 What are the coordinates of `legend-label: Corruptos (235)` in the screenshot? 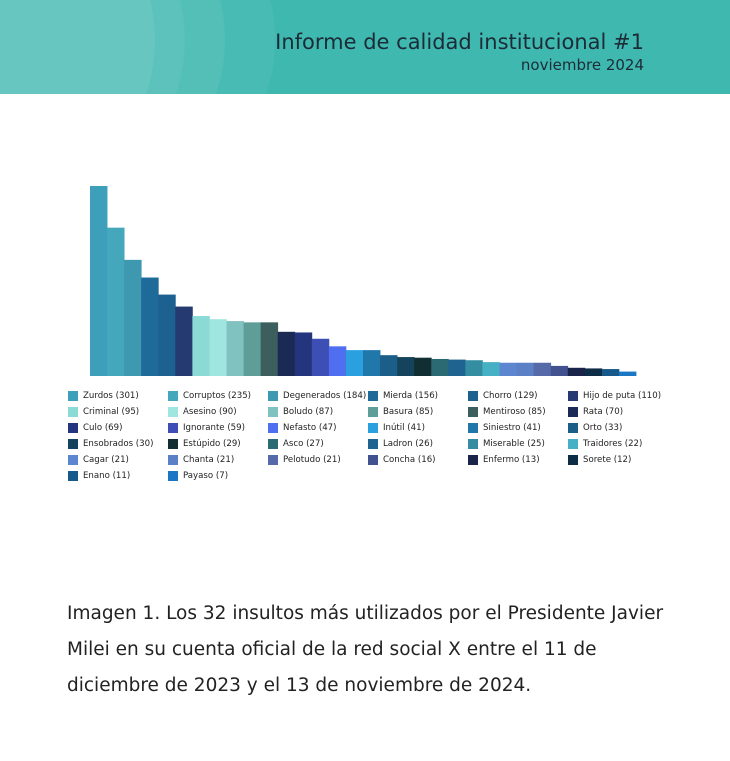 It's located at (217, 396).